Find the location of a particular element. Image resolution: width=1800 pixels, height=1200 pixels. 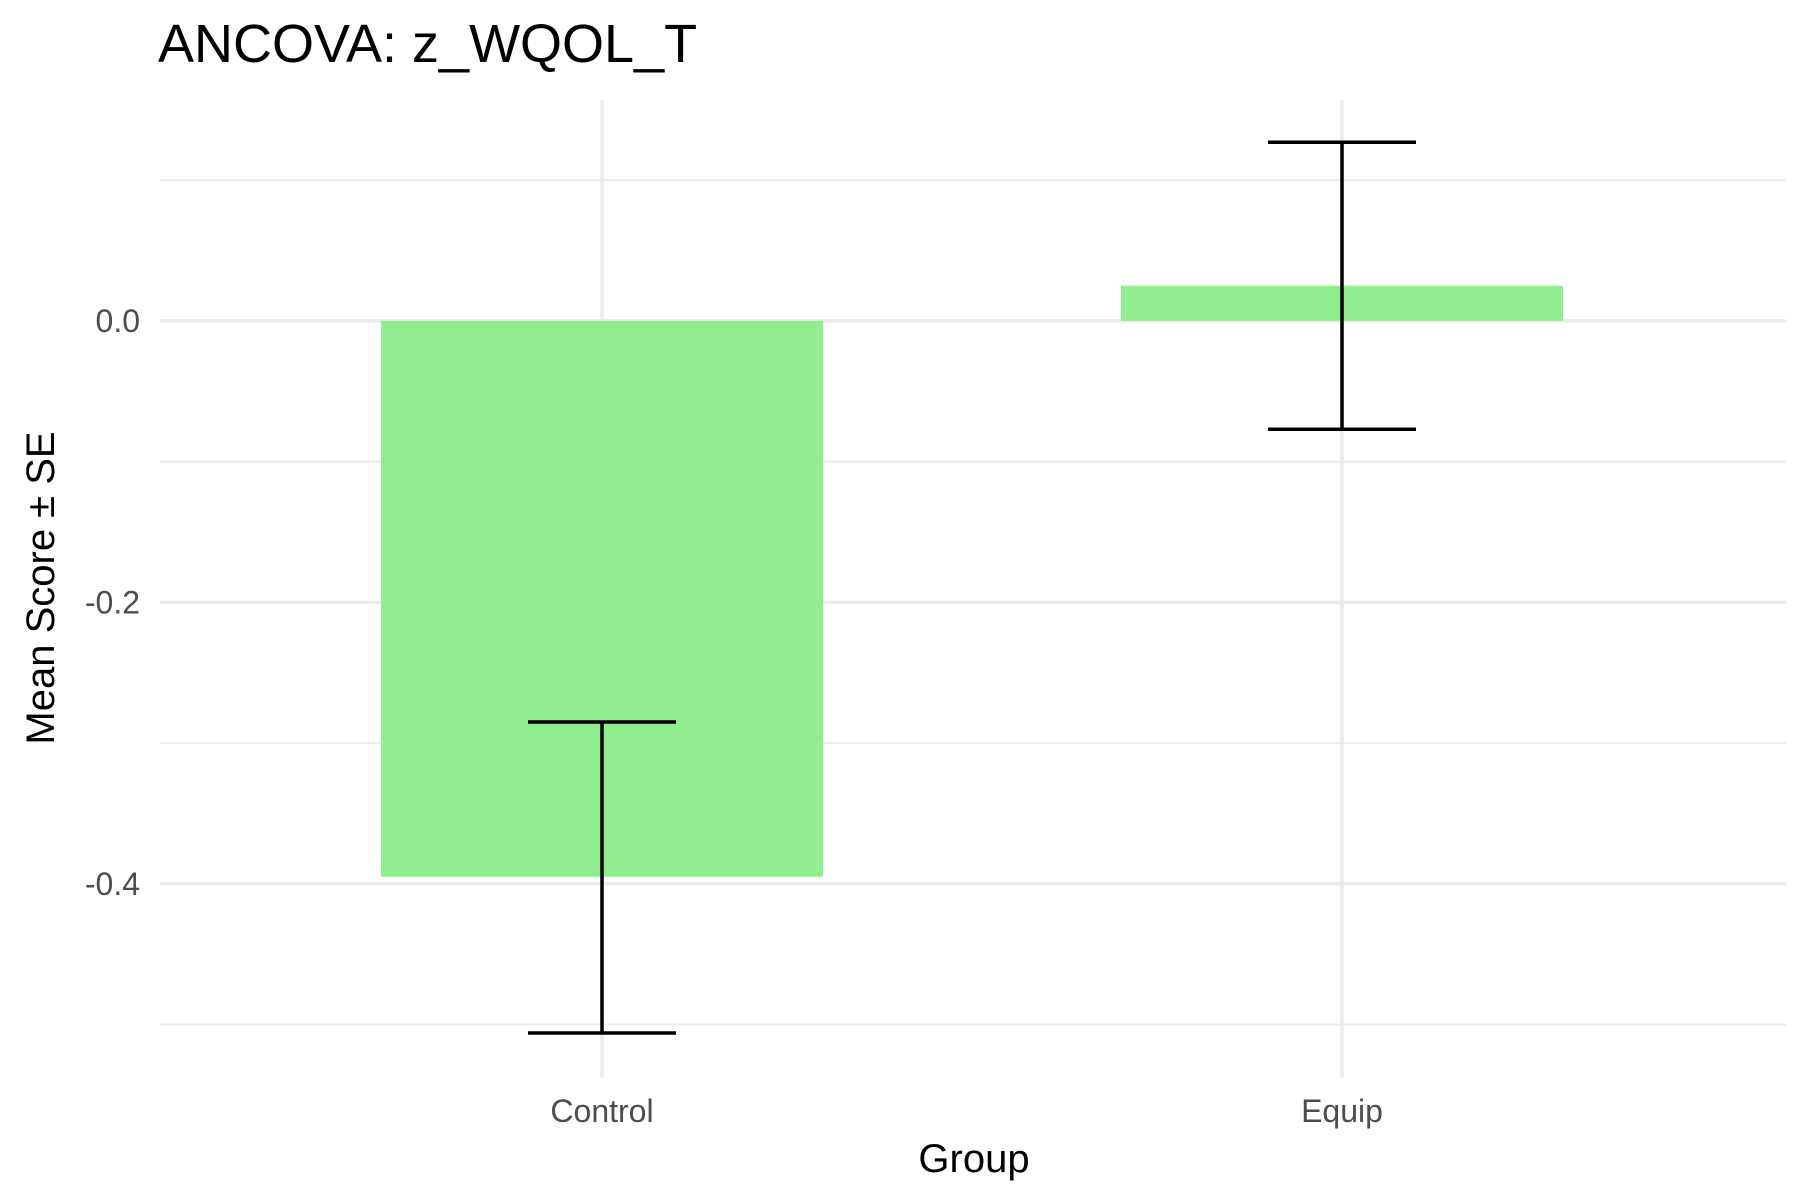

y-tick-label: -0.4 is located at coordinates (112, 884).